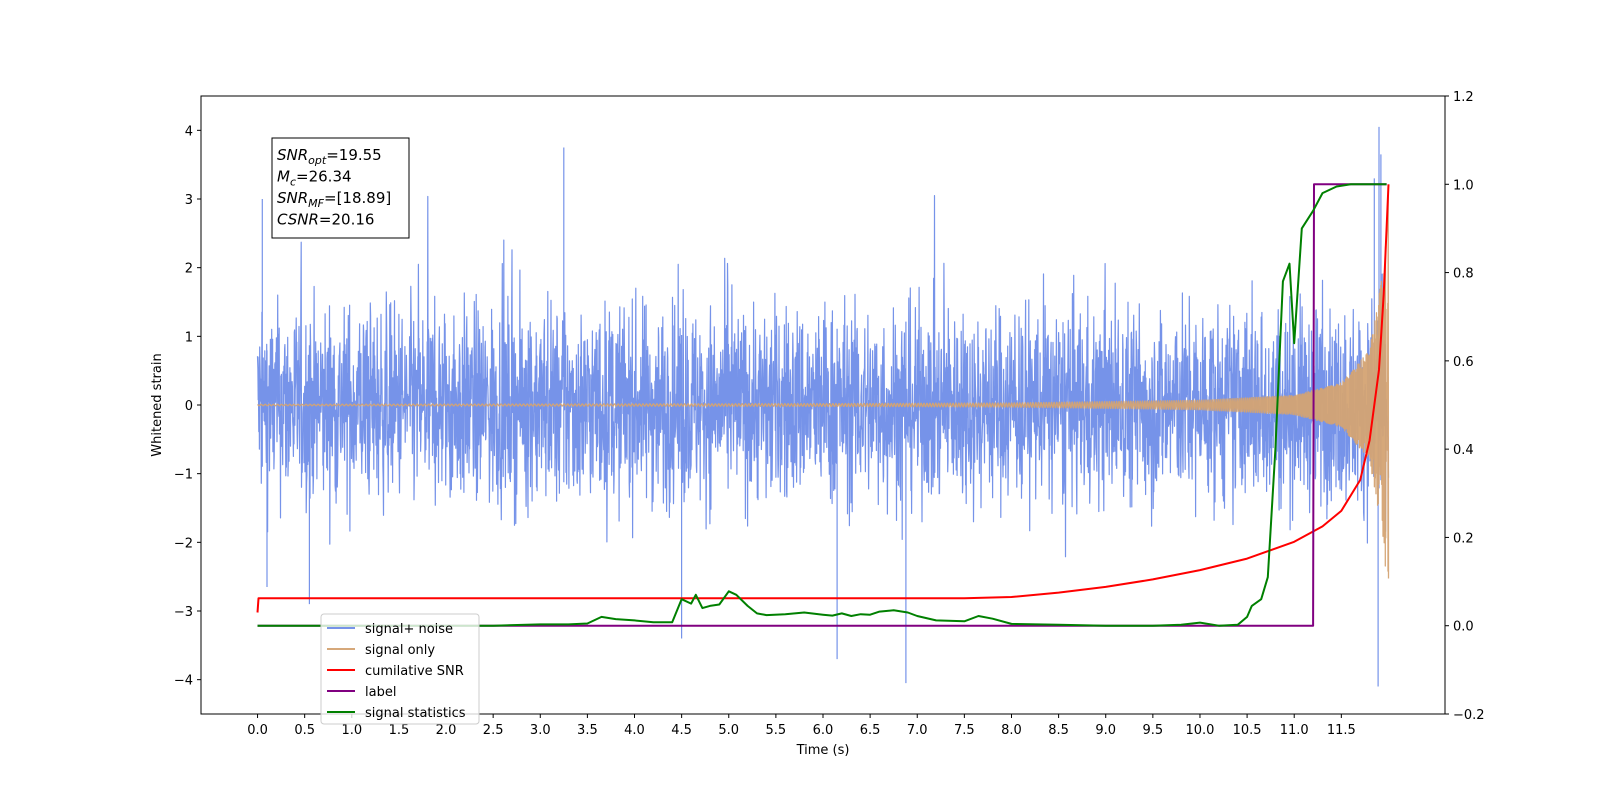  Describe the element at coordinates (634, 730) in the screenshot. I see `x-tick-label: 4.0` at that location.